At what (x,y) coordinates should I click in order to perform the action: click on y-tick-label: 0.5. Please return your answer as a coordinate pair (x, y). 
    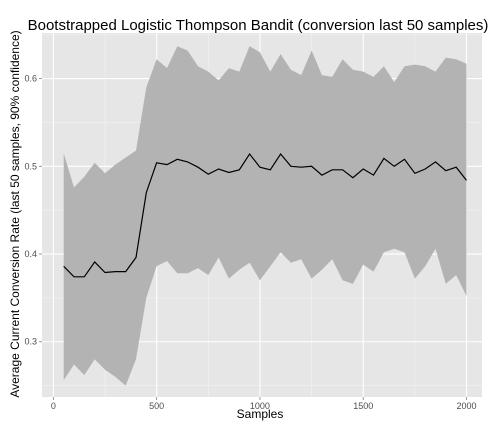
    Looking at the image, I should click on (30, 166).